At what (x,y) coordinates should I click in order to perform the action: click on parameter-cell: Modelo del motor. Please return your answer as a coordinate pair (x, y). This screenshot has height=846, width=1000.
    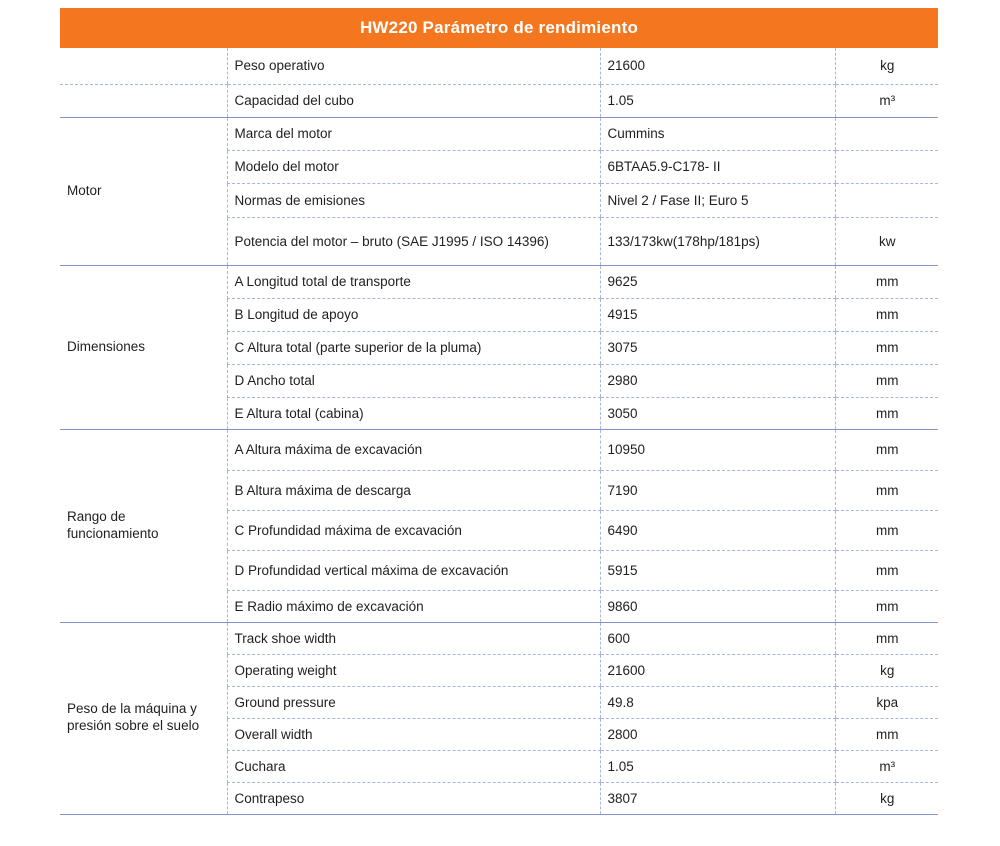
    Looking at the image, I should click on (413, 167).